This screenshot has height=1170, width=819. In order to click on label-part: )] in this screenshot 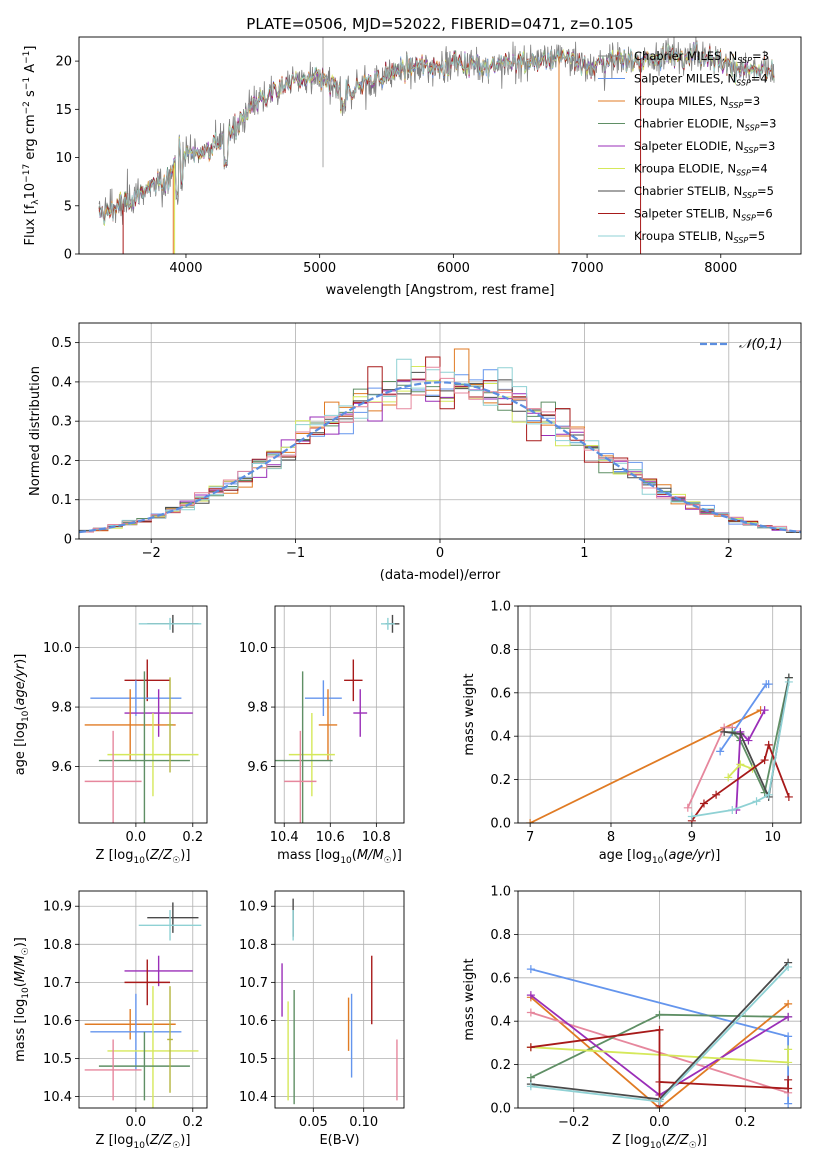, I will do `click(20, 942)`.